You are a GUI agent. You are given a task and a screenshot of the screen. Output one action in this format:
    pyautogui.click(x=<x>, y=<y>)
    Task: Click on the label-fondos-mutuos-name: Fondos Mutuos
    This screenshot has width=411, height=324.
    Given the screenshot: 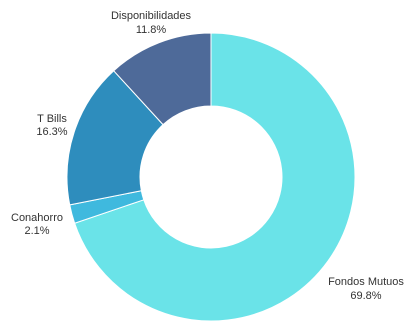 What is the action you would take?
    pyautogui.click(x=366, y=282)
    